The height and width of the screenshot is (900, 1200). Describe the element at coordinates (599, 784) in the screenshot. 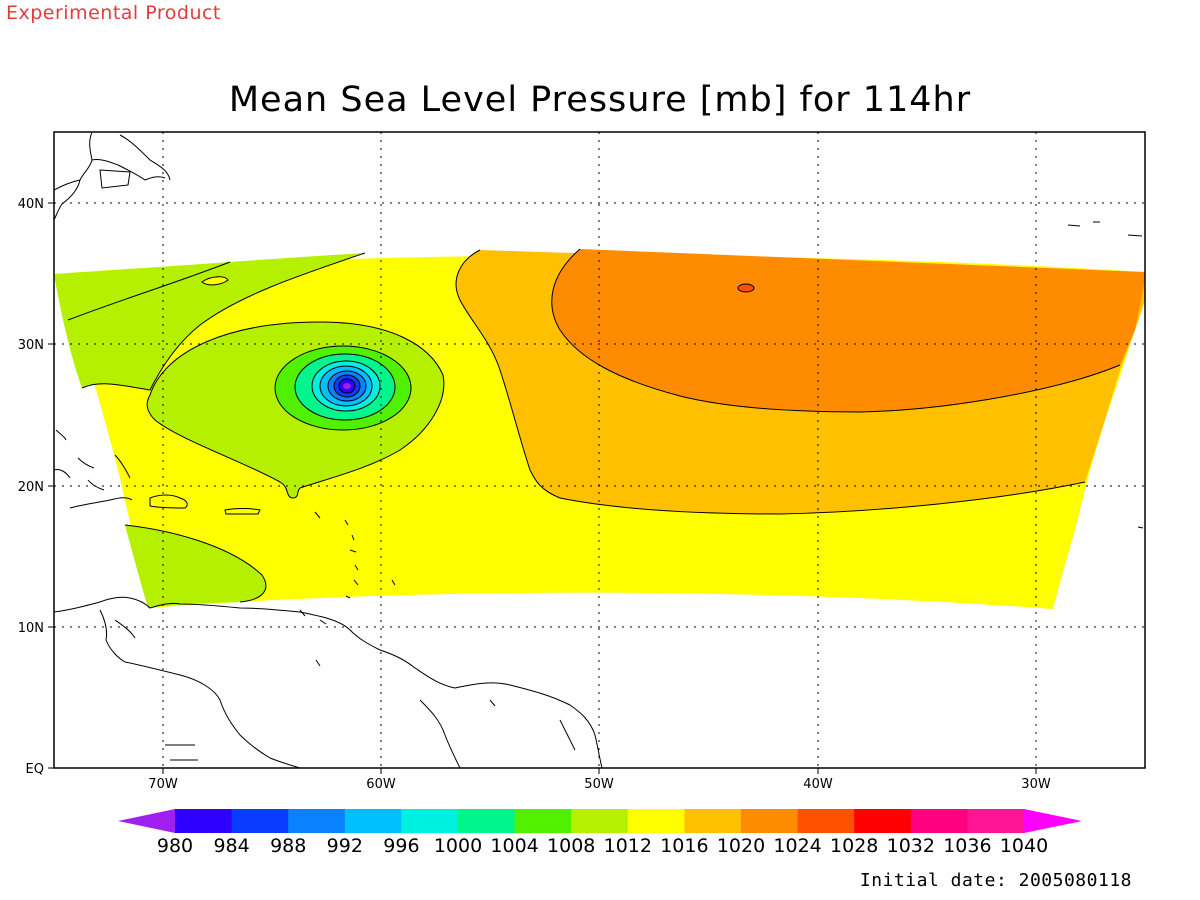

I see `lon-label-50w: 50W` at that location.